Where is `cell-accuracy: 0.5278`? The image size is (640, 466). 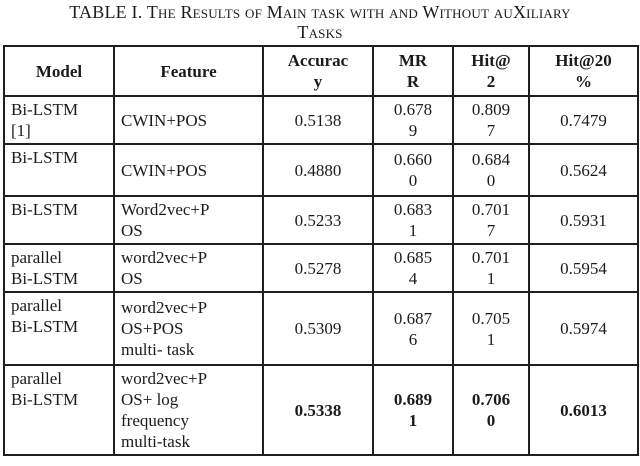 cell-accuracy: 0.5278 is located at coordinates (318, 268).